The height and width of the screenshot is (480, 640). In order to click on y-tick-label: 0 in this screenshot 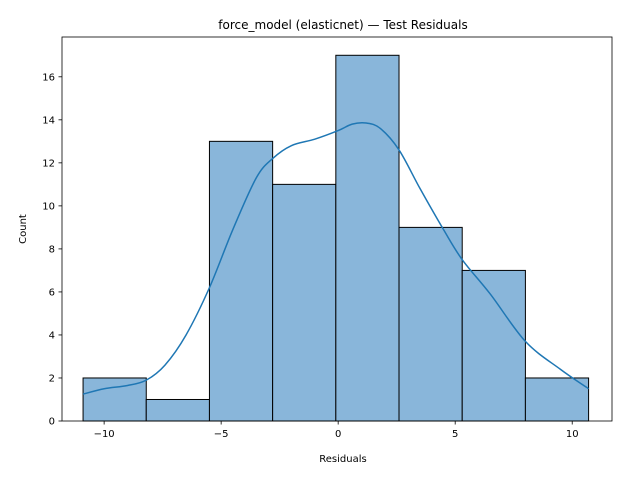, I will do `click(52, 422)`.